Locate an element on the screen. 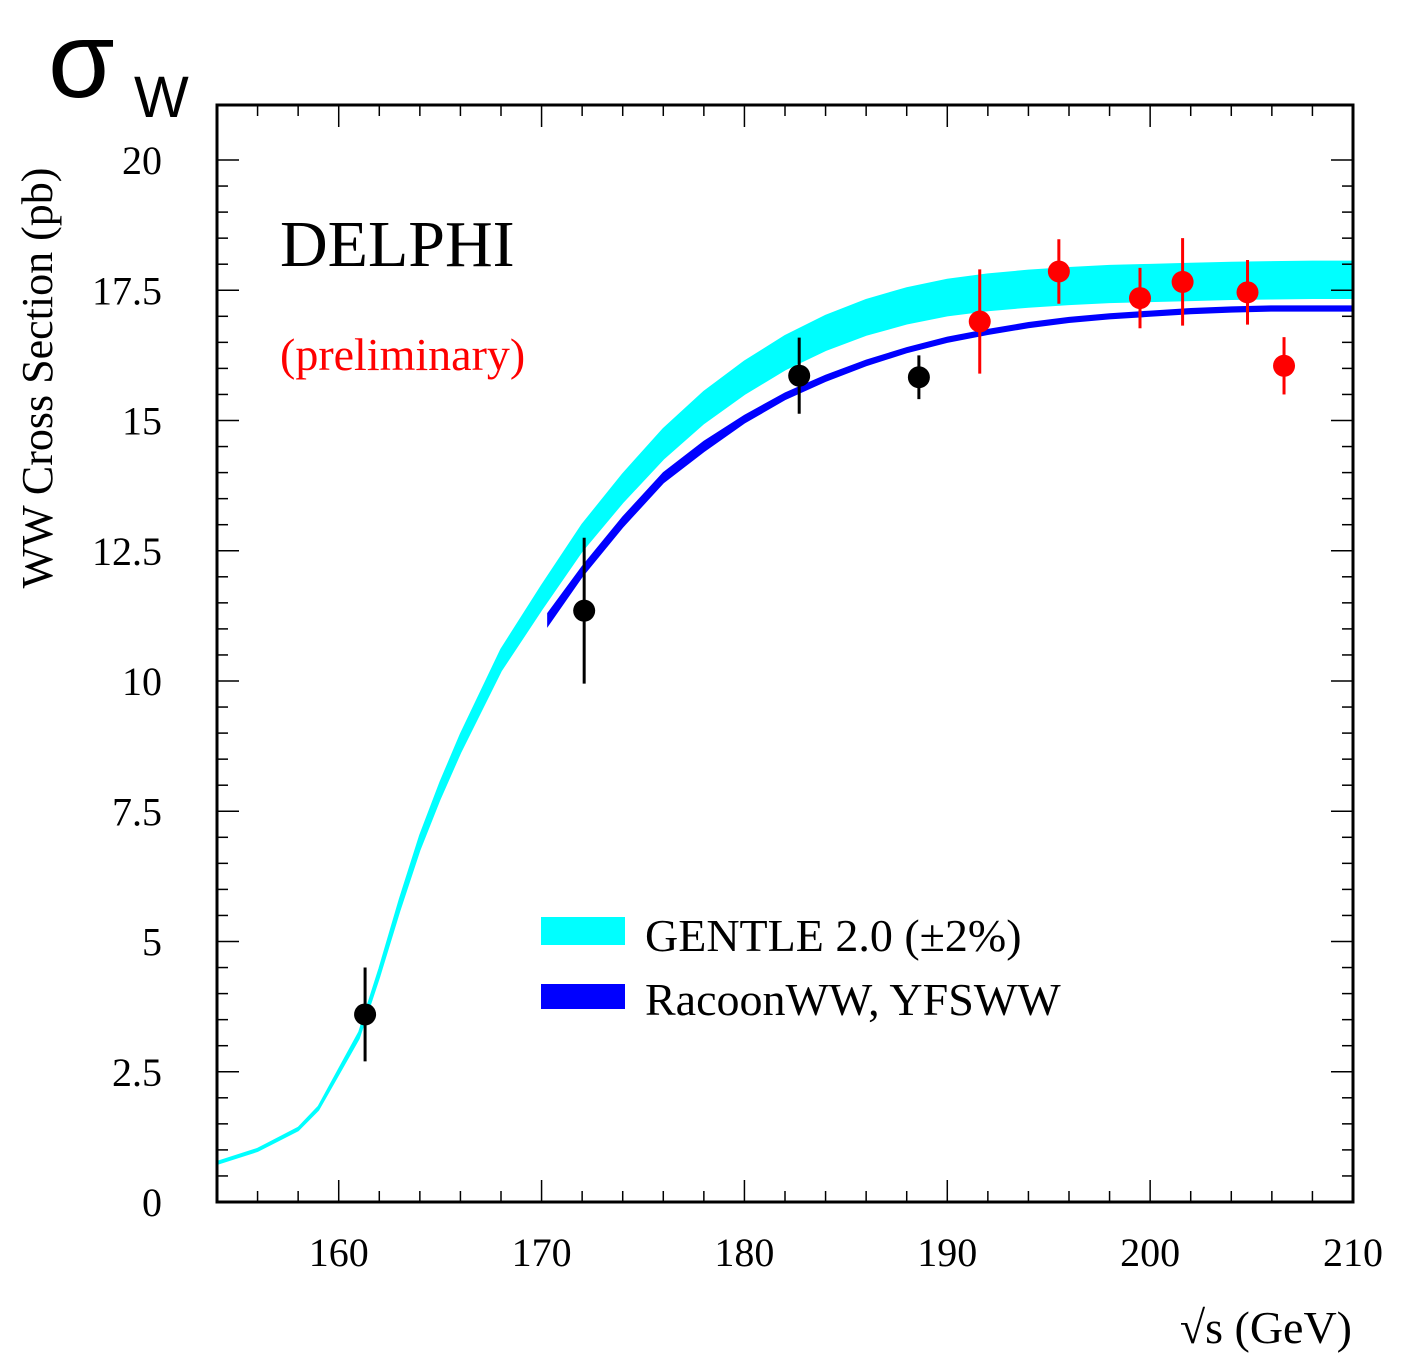  legend: GENTLE 2.0 (±2%) RacoonWW, YFSWW is located at coordinates (801, 967).